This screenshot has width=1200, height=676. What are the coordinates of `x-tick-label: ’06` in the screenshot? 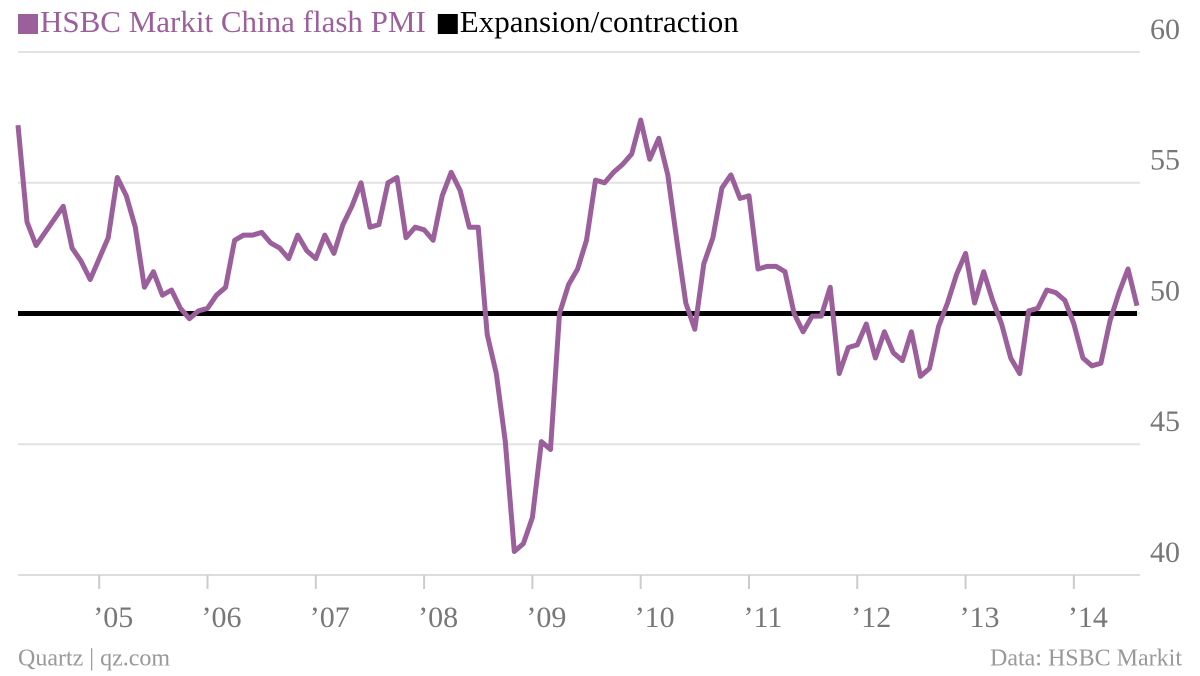 It's located at (222, 617).